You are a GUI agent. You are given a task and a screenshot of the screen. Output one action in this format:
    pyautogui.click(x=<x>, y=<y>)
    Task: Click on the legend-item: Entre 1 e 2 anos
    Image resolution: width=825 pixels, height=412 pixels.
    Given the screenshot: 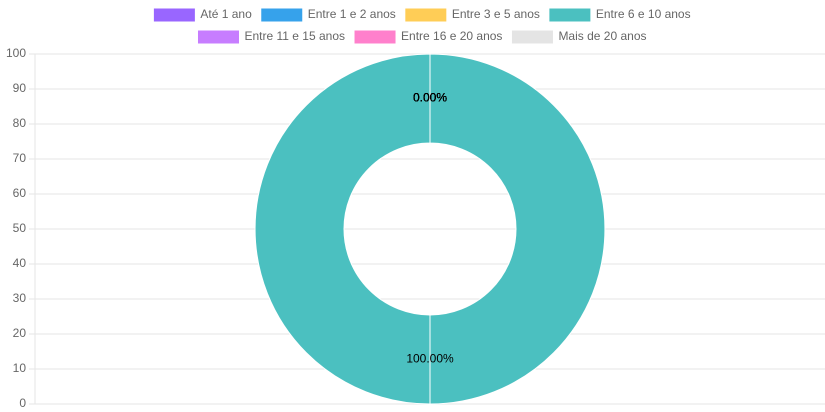 What is the action you would take?
    pyautogui.click(x=328, y=14)
    